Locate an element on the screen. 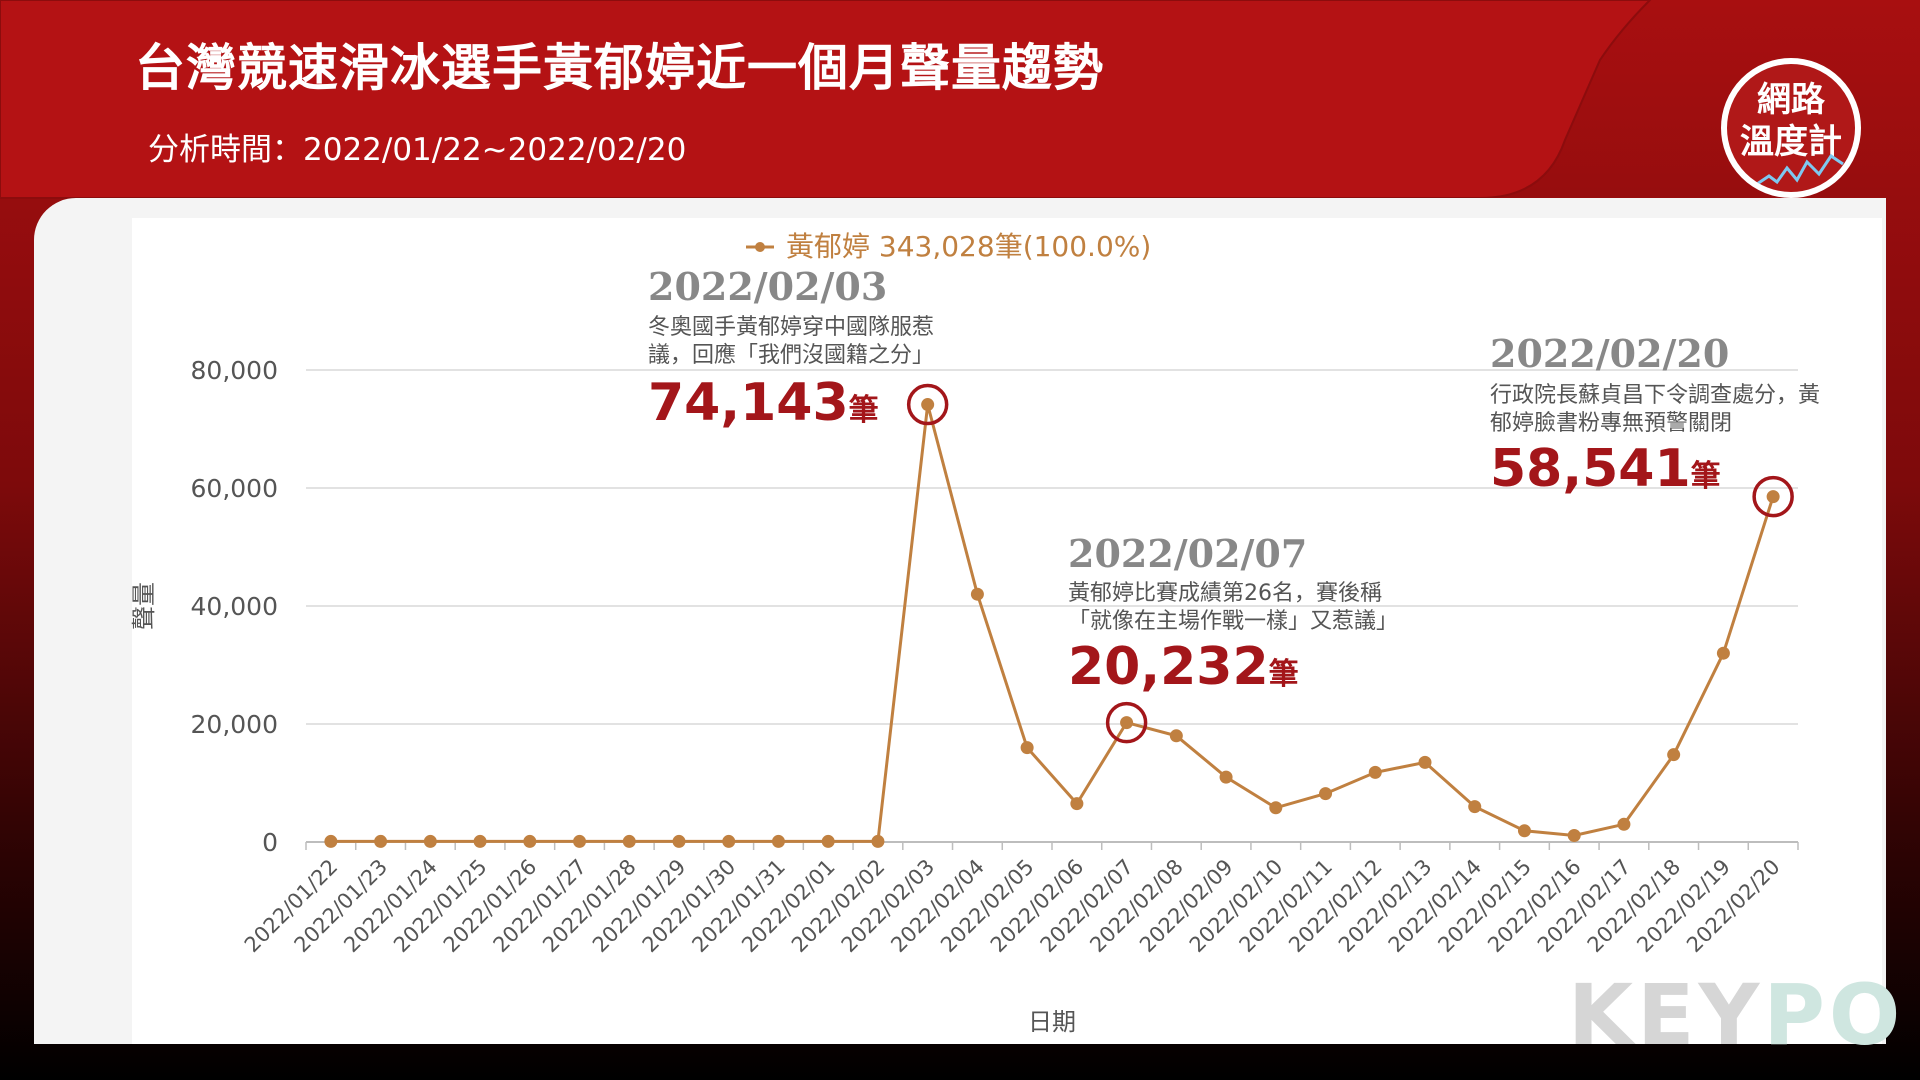  annotation-date: 2022/02/07 is located at coordinates (1187, 553).